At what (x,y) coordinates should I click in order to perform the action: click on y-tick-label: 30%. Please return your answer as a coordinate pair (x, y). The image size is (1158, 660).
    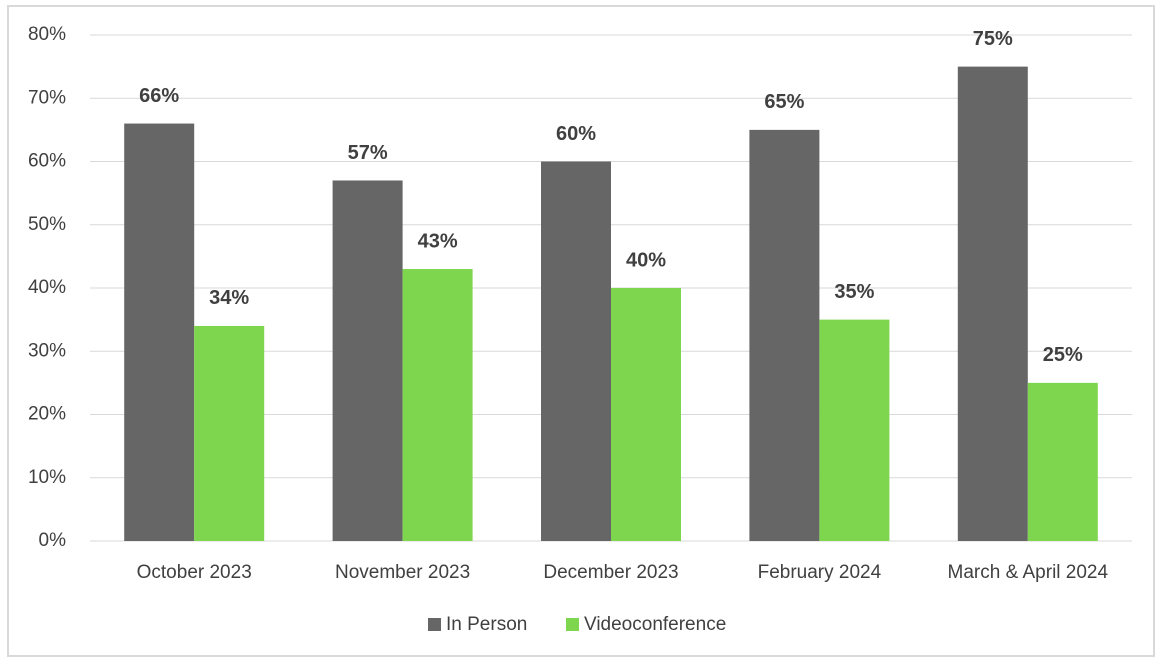
    Looking at the image, I should click on (47, 350).